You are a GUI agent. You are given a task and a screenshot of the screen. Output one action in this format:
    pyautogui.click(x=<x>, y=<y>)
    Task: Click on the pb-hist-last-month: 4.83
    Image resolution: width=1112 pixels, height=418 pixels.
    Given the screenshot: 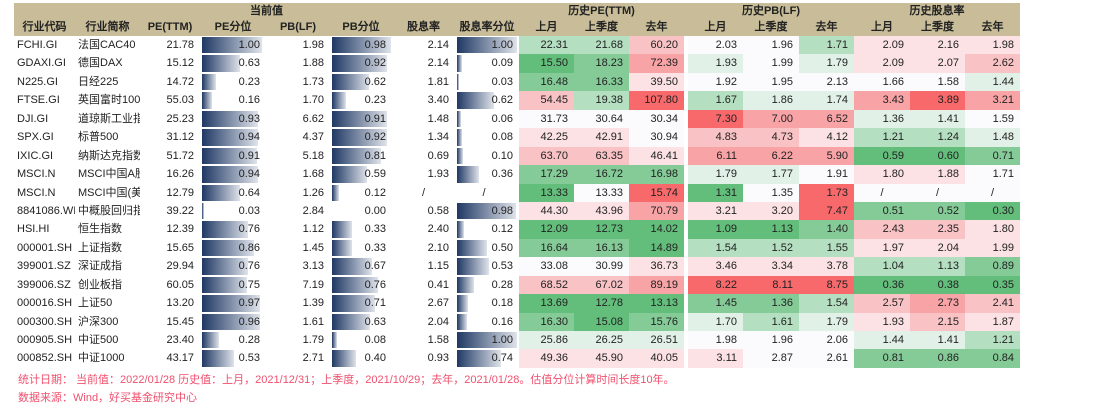 What is the action you would take?
    pyautogui.click(x=715, y=137)
    